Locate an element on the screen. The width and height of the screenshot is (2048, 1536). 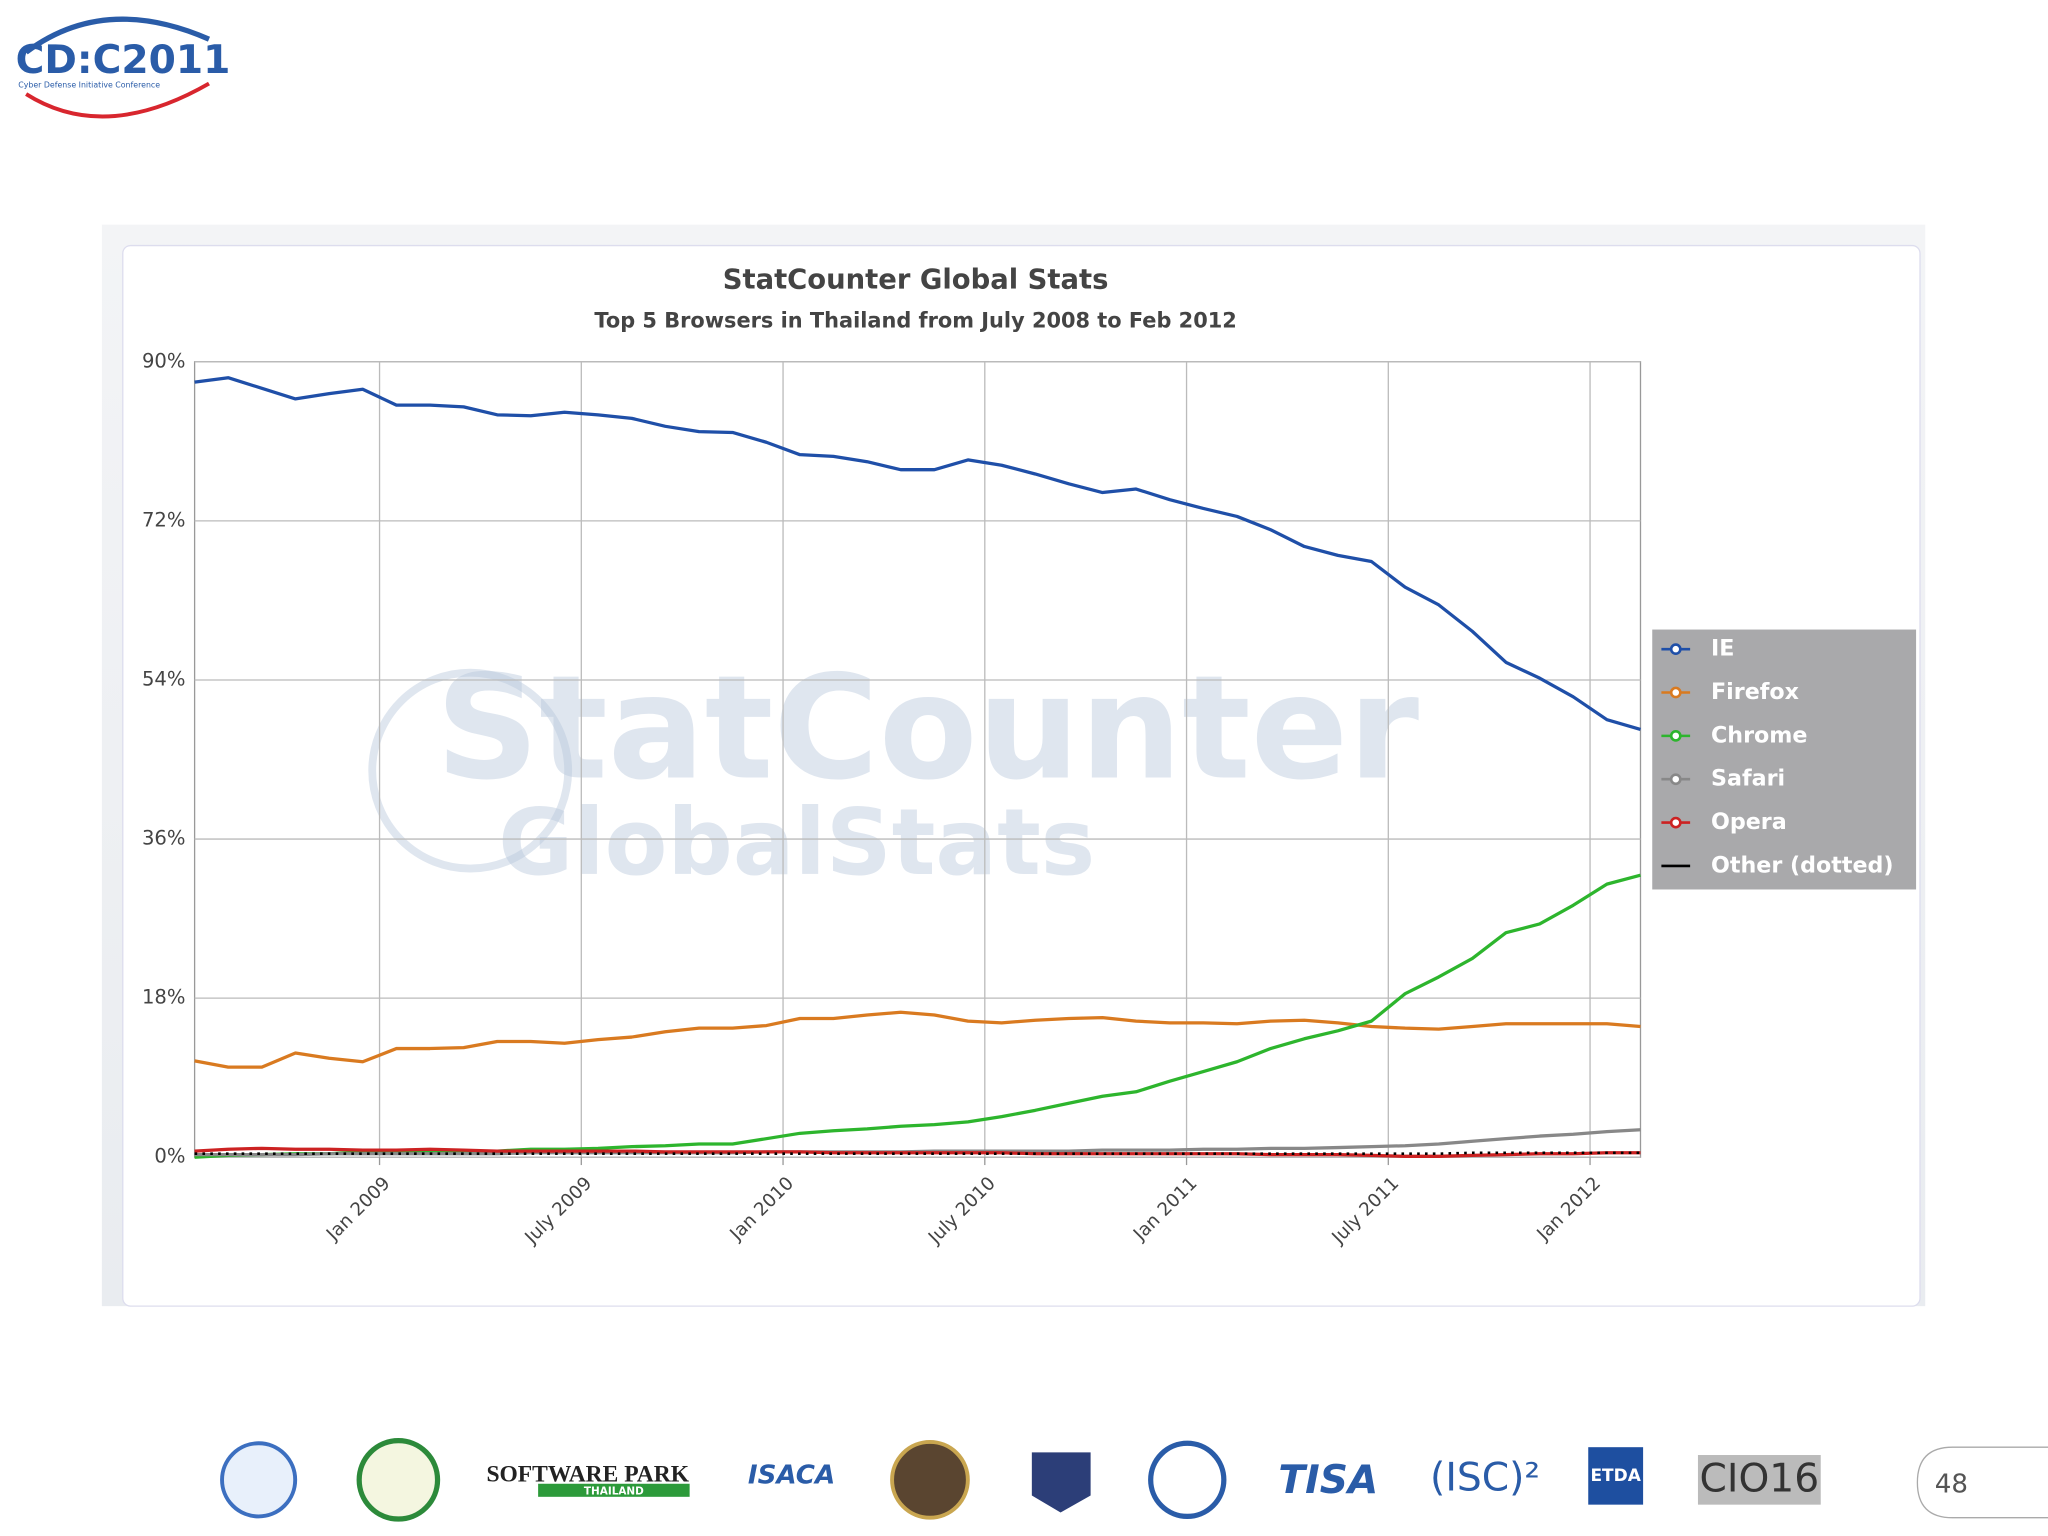
logo-text: TISA is located at coordinates (1328, 1480).